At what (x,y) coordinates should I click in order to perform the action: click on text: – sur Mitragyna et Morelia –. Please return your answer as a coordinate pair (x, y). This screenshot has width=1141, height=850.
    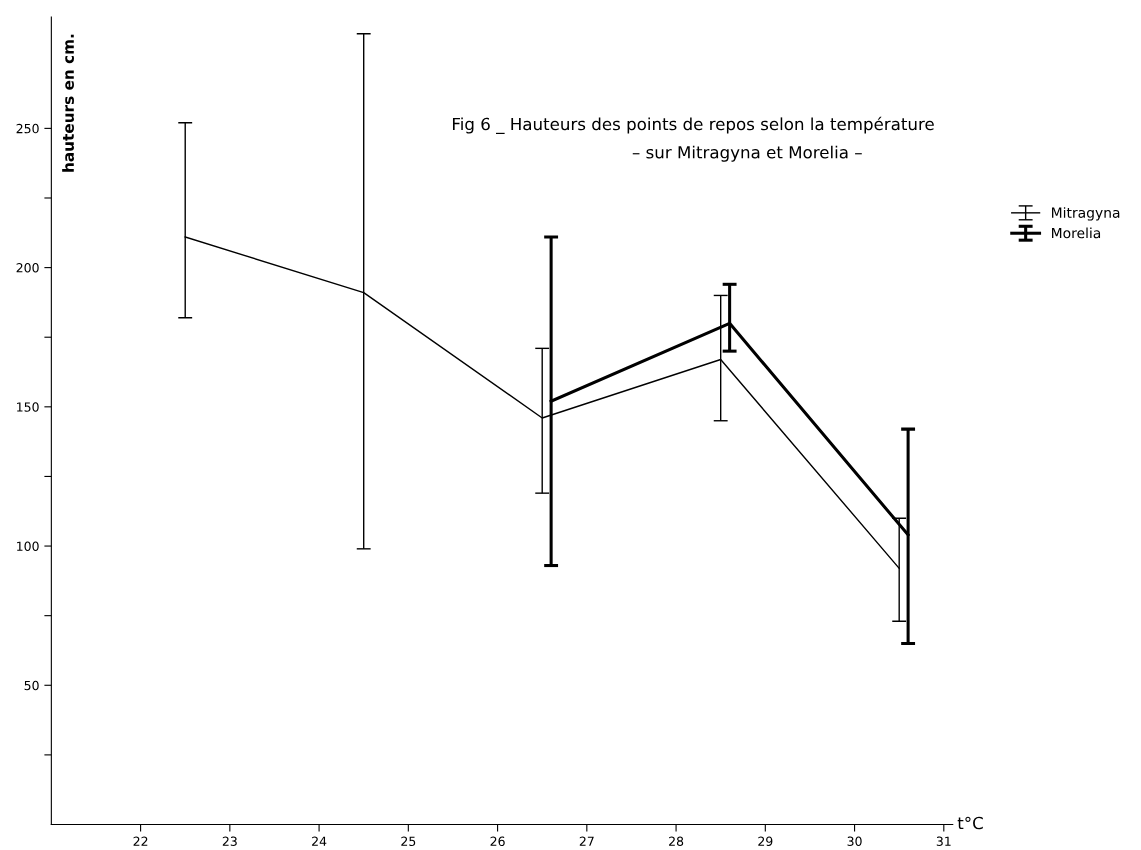
    Looking at the image, I should click on (747, 153).